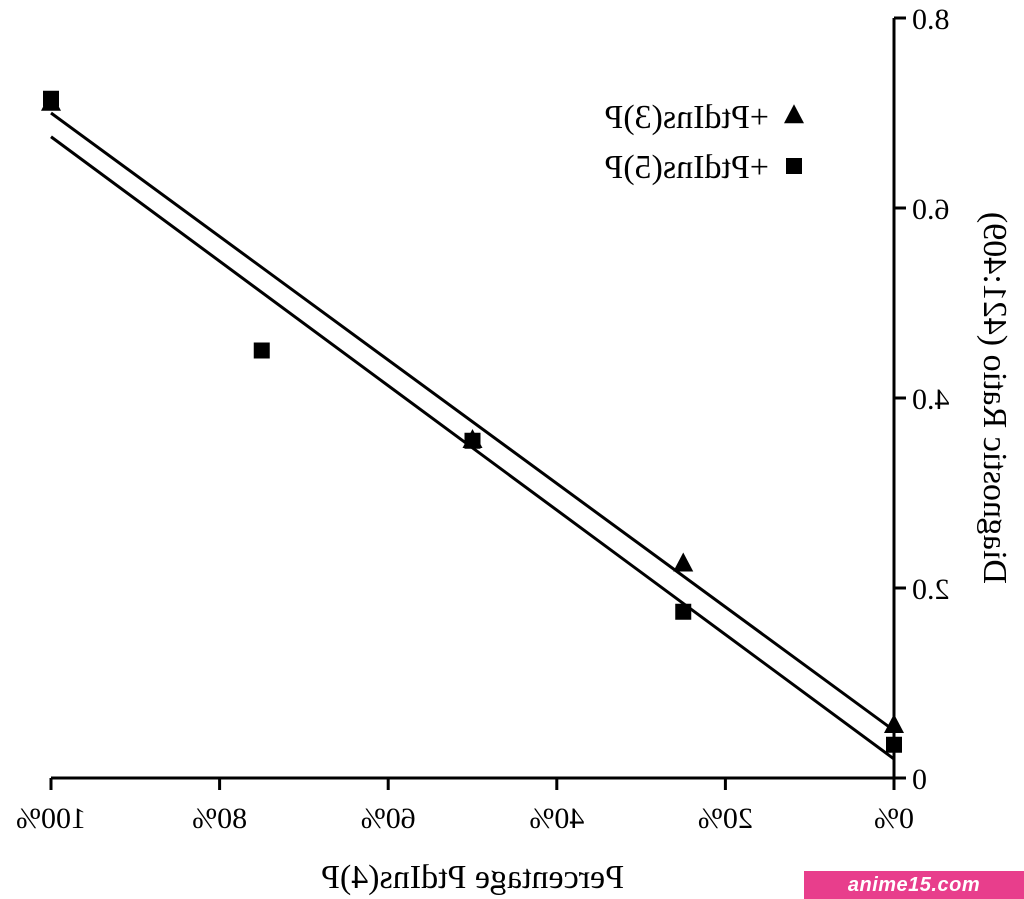 The height and width of the screenshot is (899, 1024). I want to click on x-axis-title: Percentage PtdIns(4)P, so click(472, 877).